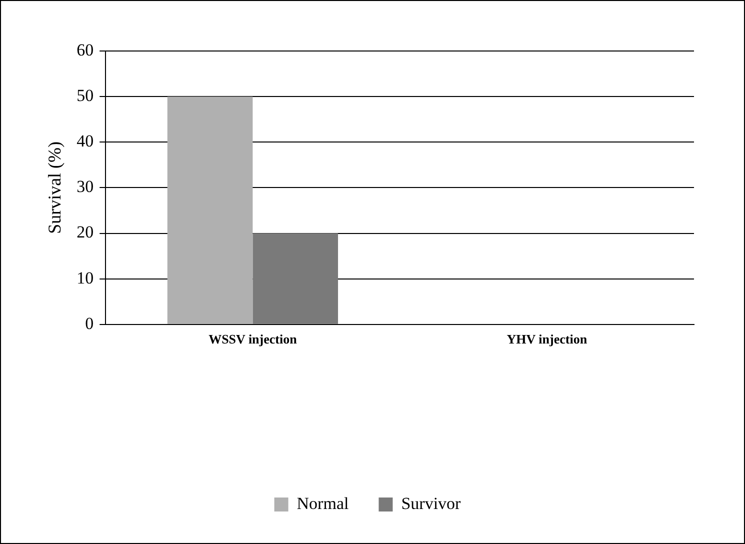 The width and height of the screenshot is (745, 544). I want to click on y-tick-label: 20, so click(85, 232).